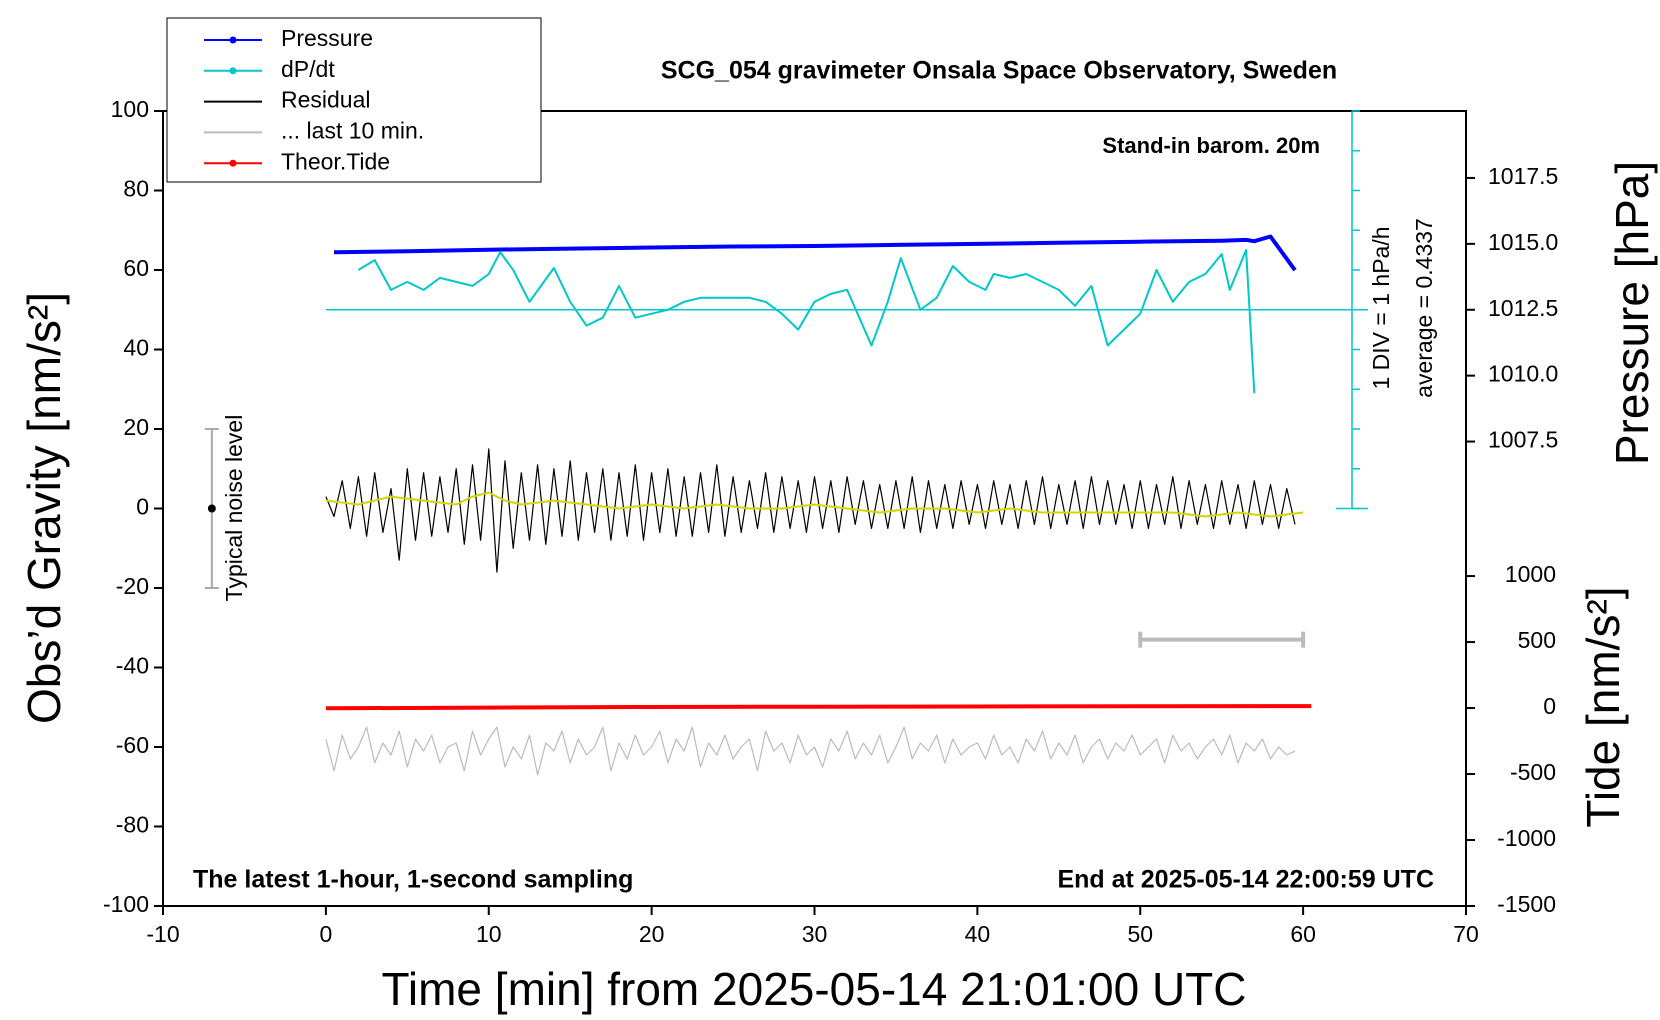 The width and height of the screenshot is (1660, 1020). What do you see at coordinates (132, 745) in the screenshot?
I see `y-tick-label: -60` at bounding box center [132, 745].